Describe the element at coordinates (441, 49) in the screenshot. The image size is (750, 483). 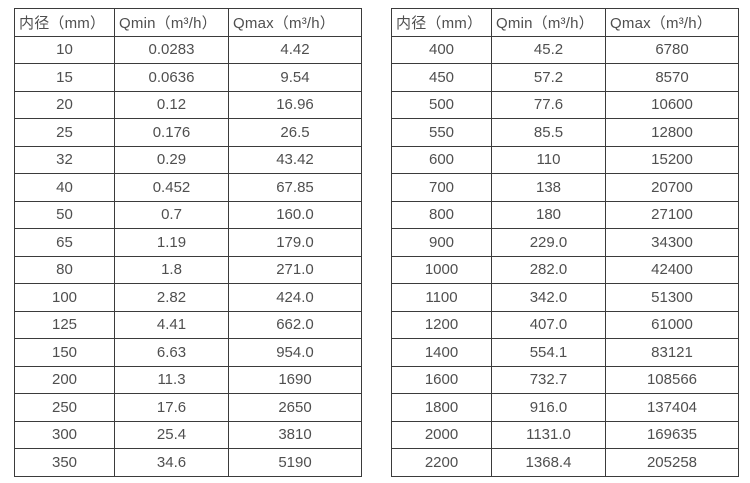
I see `diameter-cell: 400` at that location.